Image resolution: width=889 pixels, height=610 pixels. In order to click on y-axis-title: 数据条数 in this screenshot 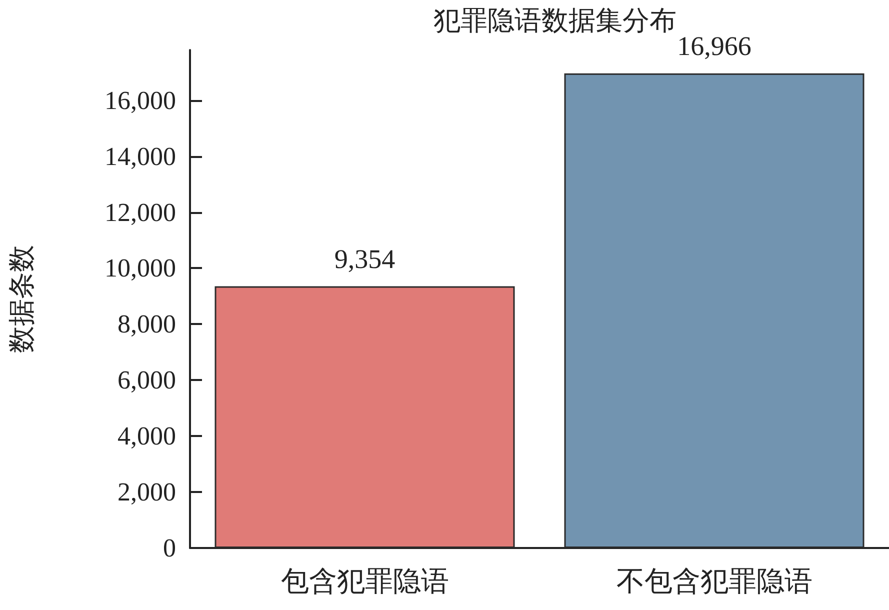, I will do `click(21, 299)`.